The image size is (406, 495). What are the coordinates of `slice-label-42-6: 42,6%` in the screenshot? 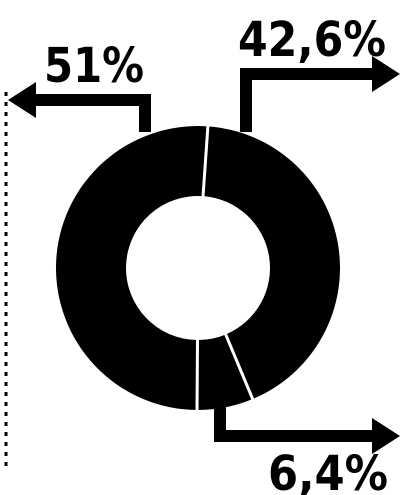 It's located at (312, 40).